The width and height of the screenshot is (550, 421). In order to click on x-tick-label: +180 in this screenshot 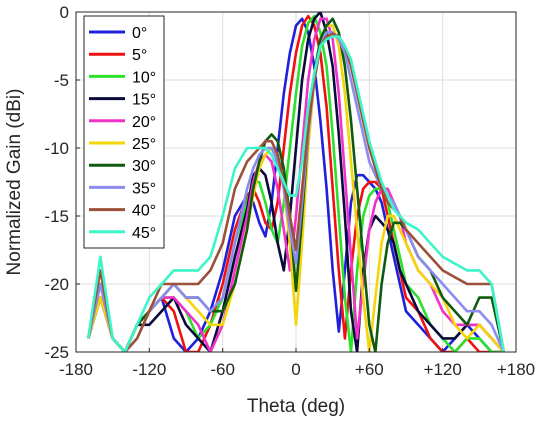, I will do `click(516, 369)`.